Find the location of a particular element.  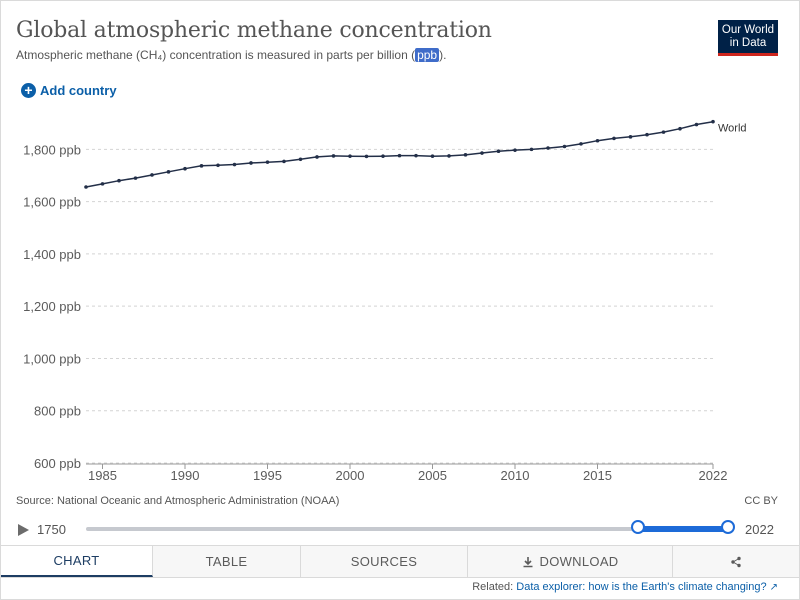

y-tick-label: 800 ppb is located at coordinates (57, 411).